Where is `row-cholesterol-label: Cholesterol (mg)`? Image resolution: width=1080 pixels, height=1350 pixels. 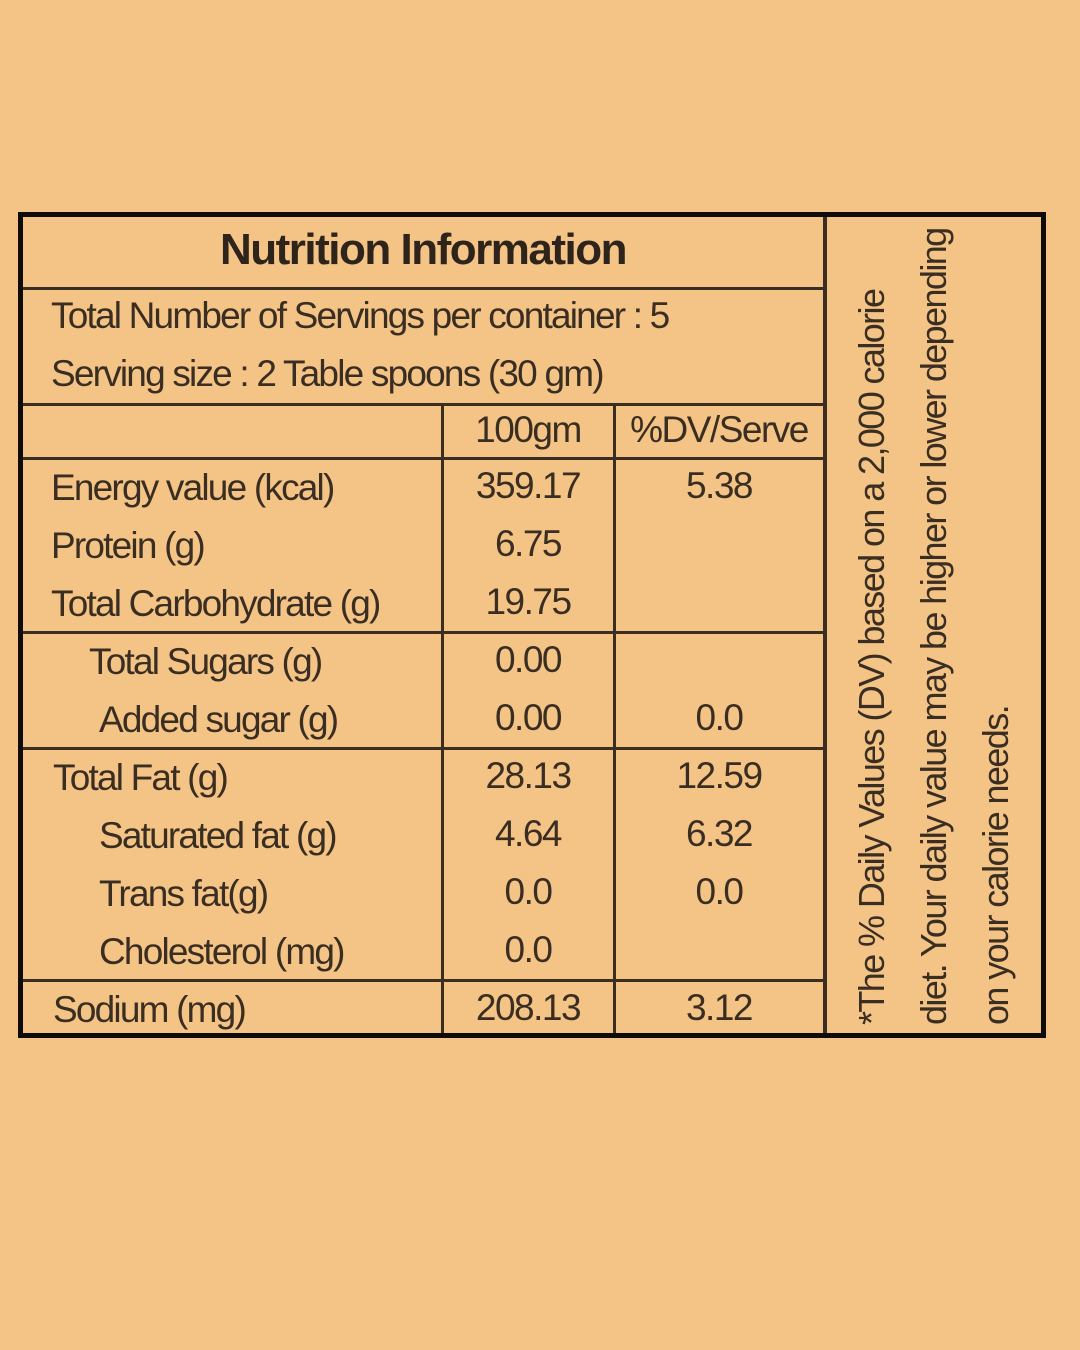 row-cholesterol-label: Cholesterol (mg) is located at coordinates (222, 951).